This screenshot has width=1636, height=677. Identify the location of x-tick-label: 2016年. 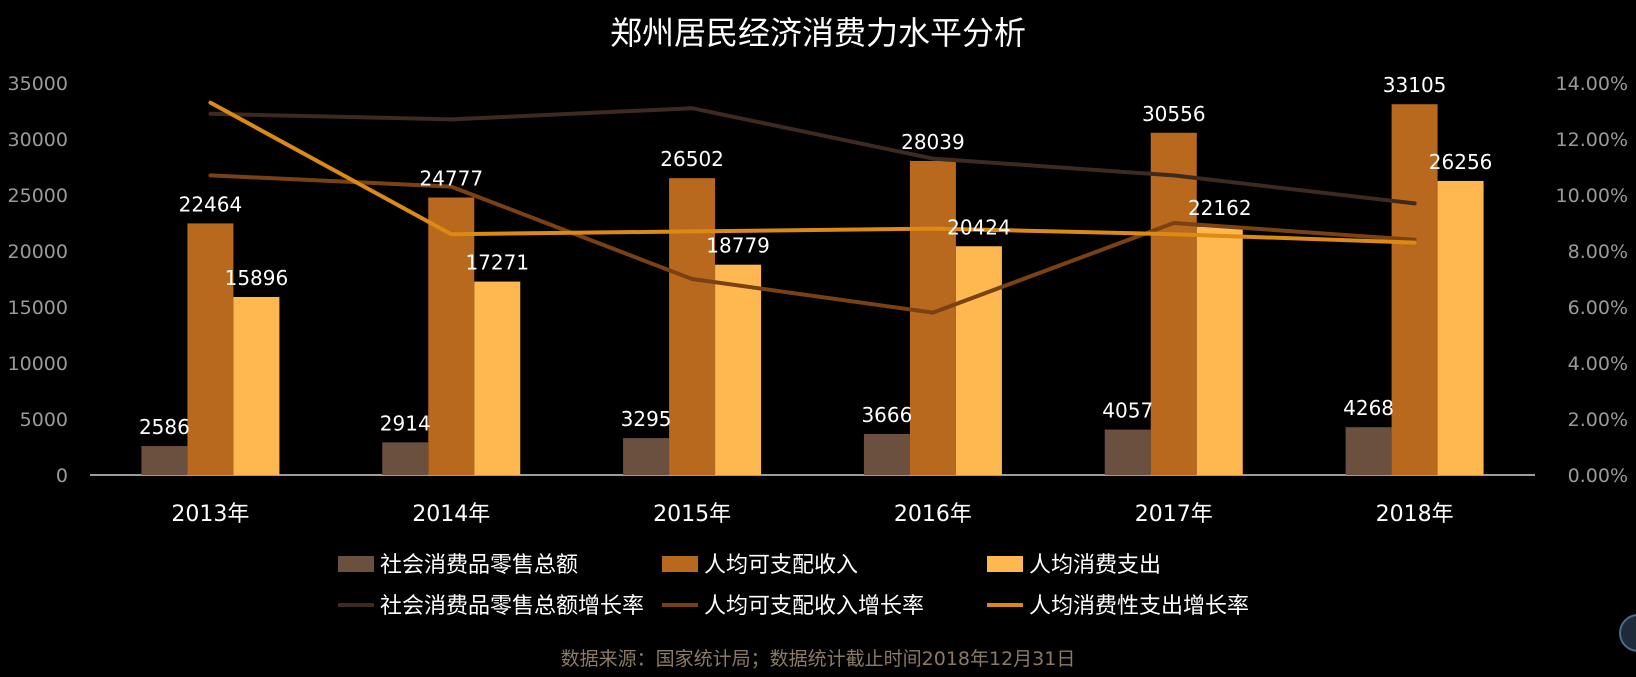
(933, 514).